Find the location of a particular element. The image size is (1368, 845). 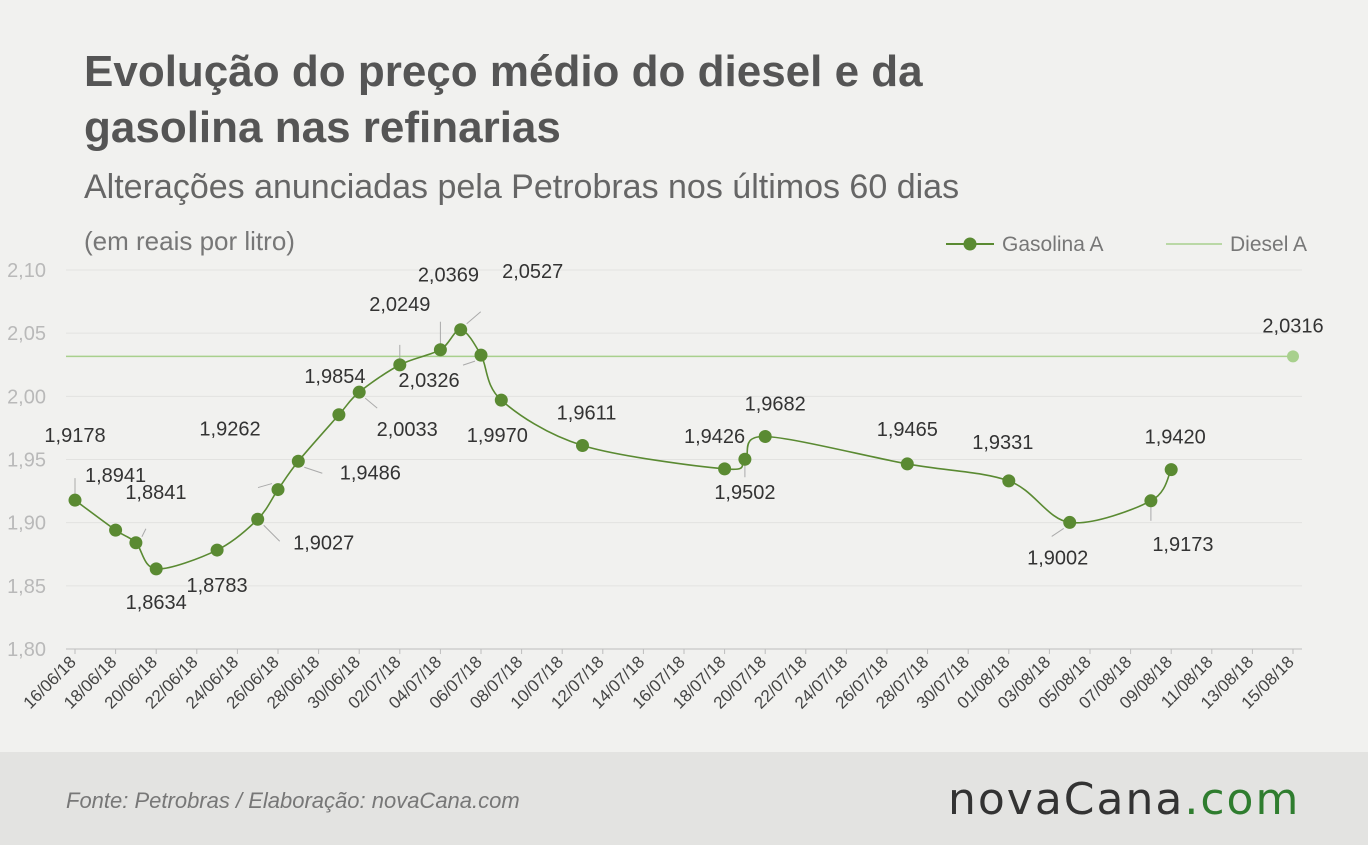

data-label-gasolina: 1,9502 is located at coordinates (744, 493).